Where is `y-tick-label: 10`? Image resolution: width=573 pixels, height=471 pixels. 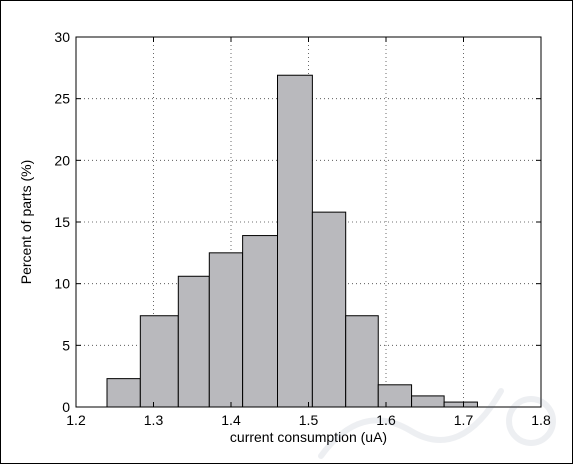 y-tick-label: 10 is located at coordinates (62, 284).